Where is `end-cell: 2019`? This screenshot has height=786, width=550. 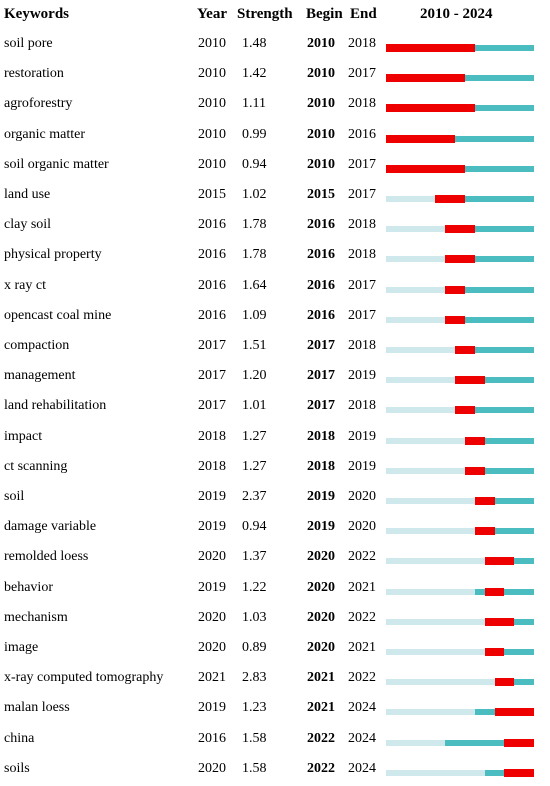
end-cell: 2019 is located at coordinates (362, 436).